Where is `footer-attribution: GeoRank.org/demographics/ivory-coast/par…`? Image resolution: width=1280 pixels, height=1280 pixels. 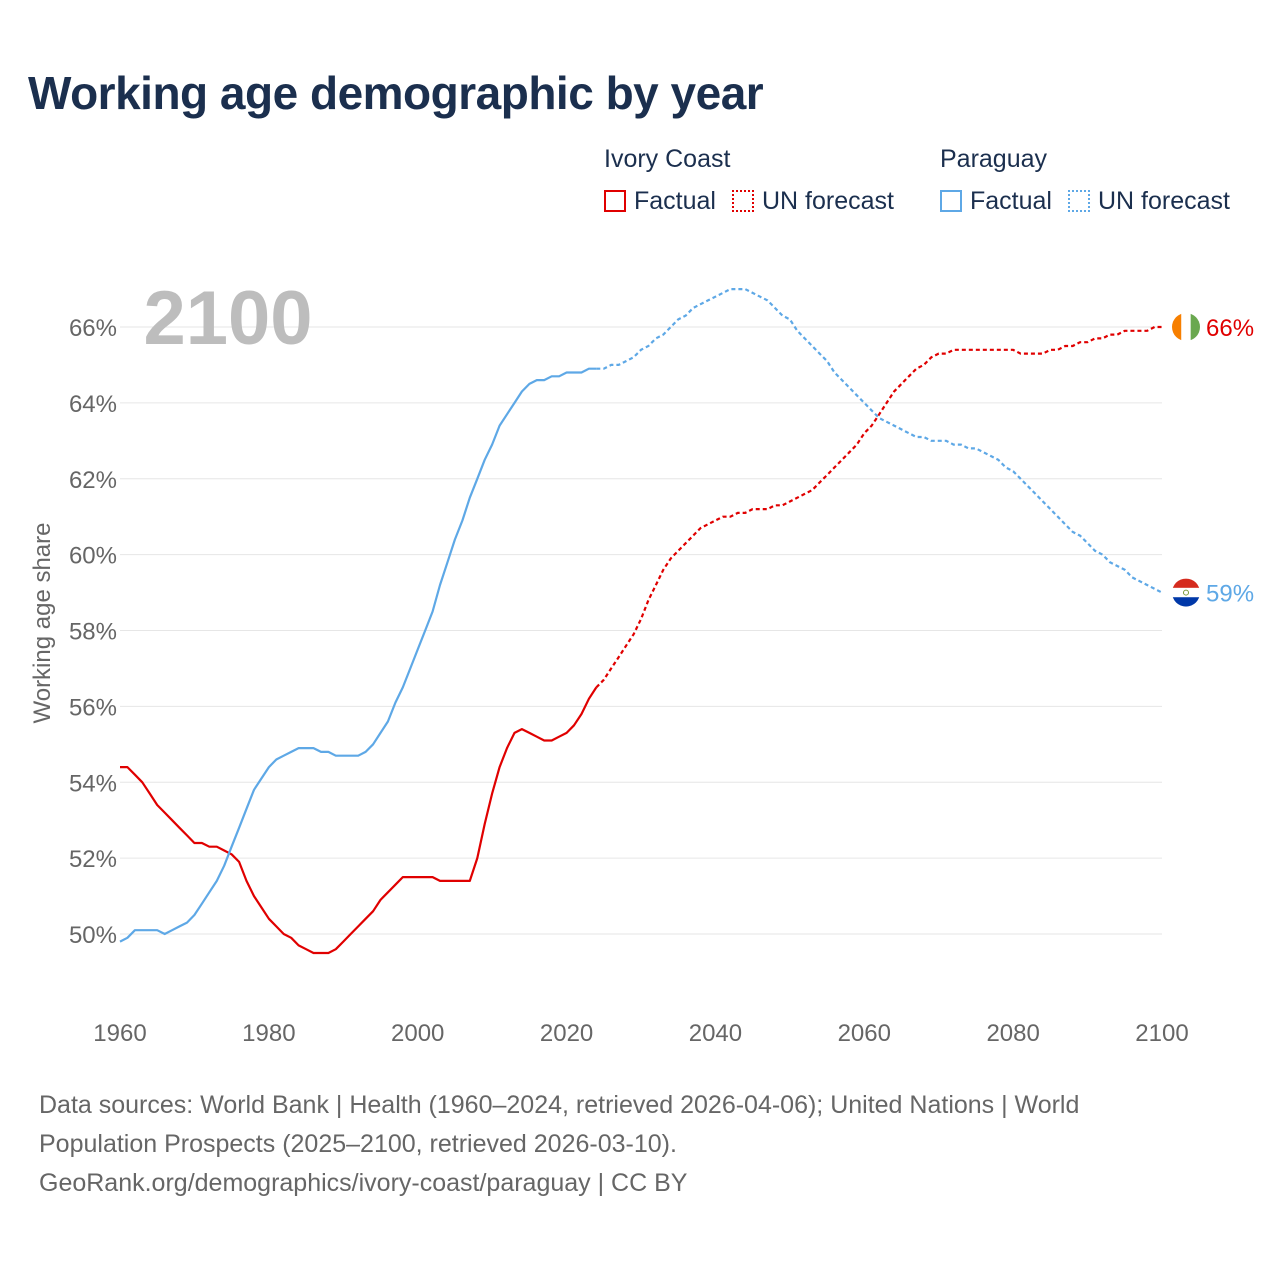
footer-attribution: GeoRank.org/demographics/ivory-coast/par… is located at coordinates (363, 1183).